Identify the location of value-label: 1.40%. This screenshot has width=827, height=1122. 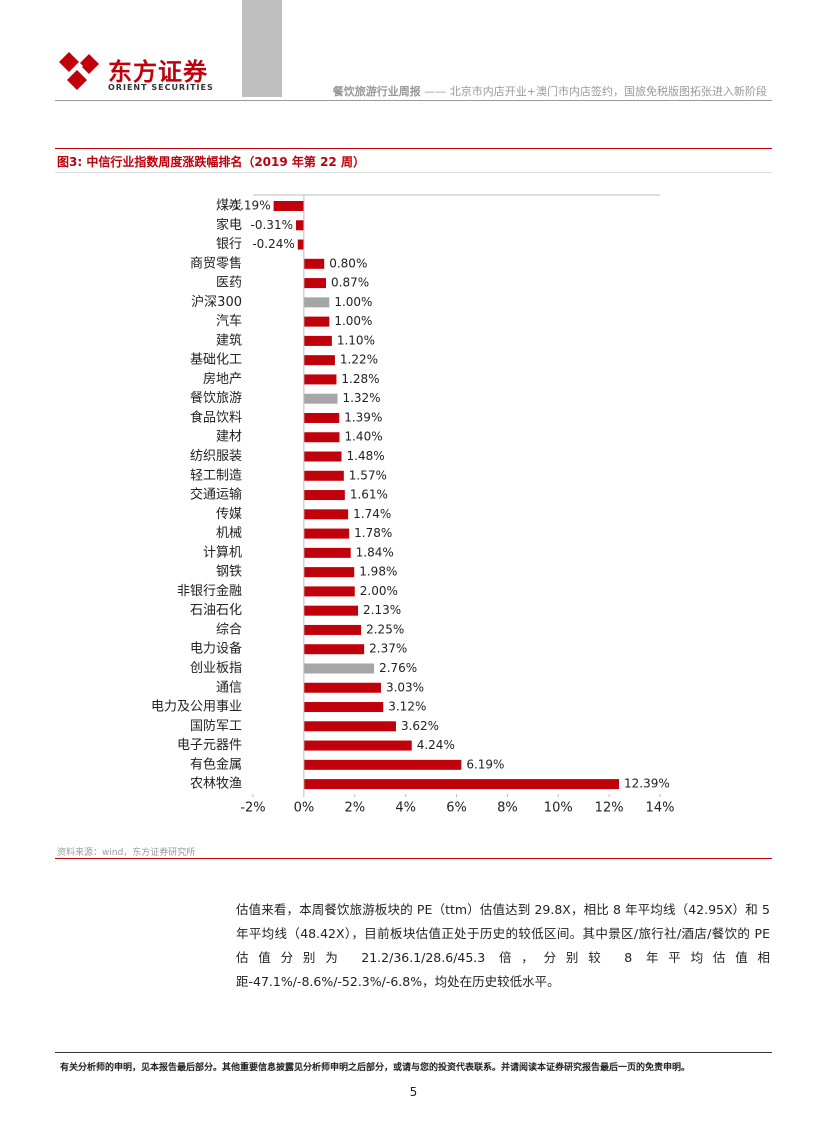
(363, 437).